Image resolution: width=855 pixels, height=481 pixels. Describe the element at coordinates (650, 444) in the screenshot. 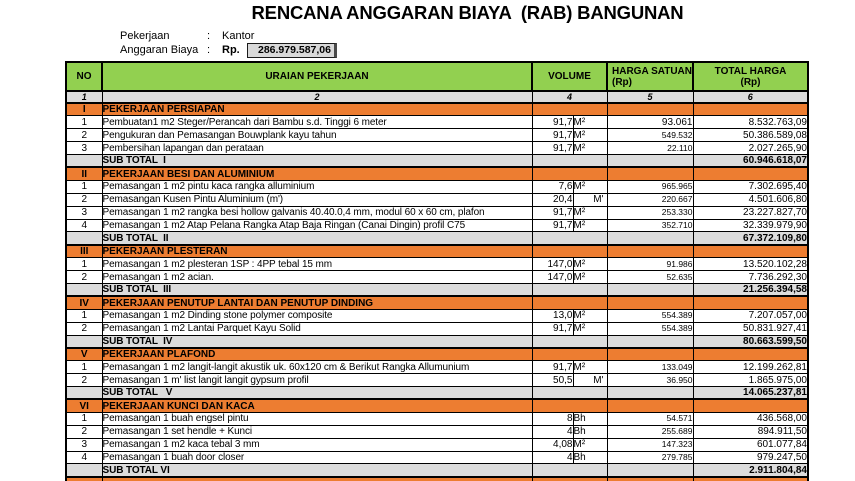

I see `unit-price-cell: 147.323` at that location.